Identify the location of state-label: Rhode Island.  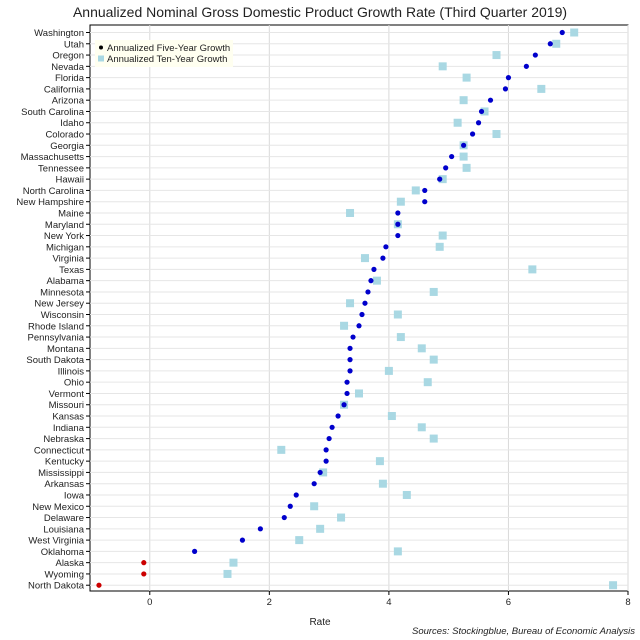
(56, 326).